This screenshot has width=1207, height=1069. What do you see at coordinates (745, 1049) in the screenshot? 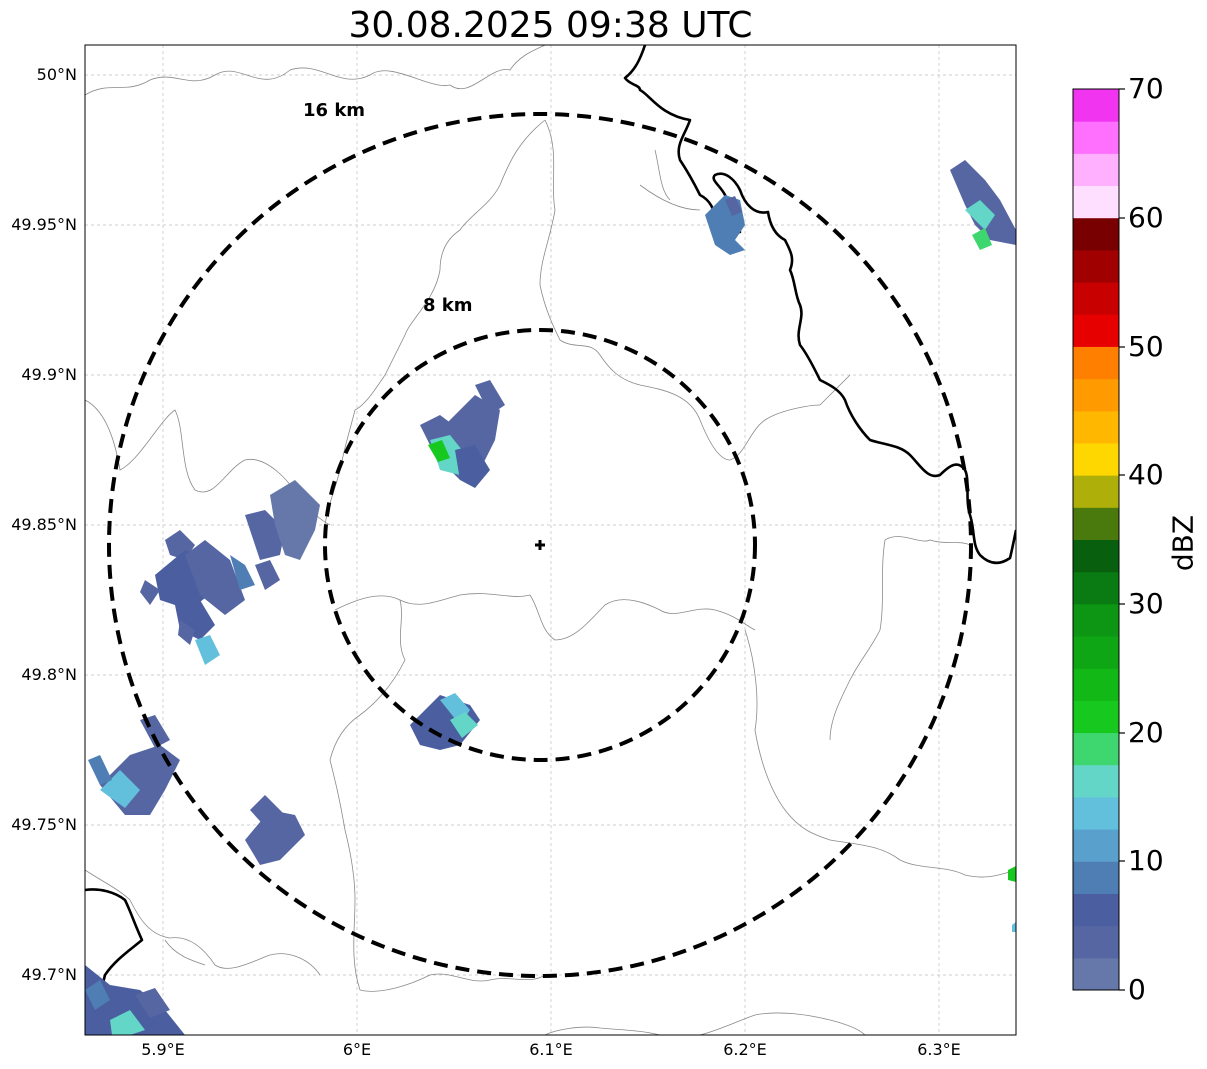
I see `lon-tick-label: 6.2°E` at bounding box center [745, 1049].